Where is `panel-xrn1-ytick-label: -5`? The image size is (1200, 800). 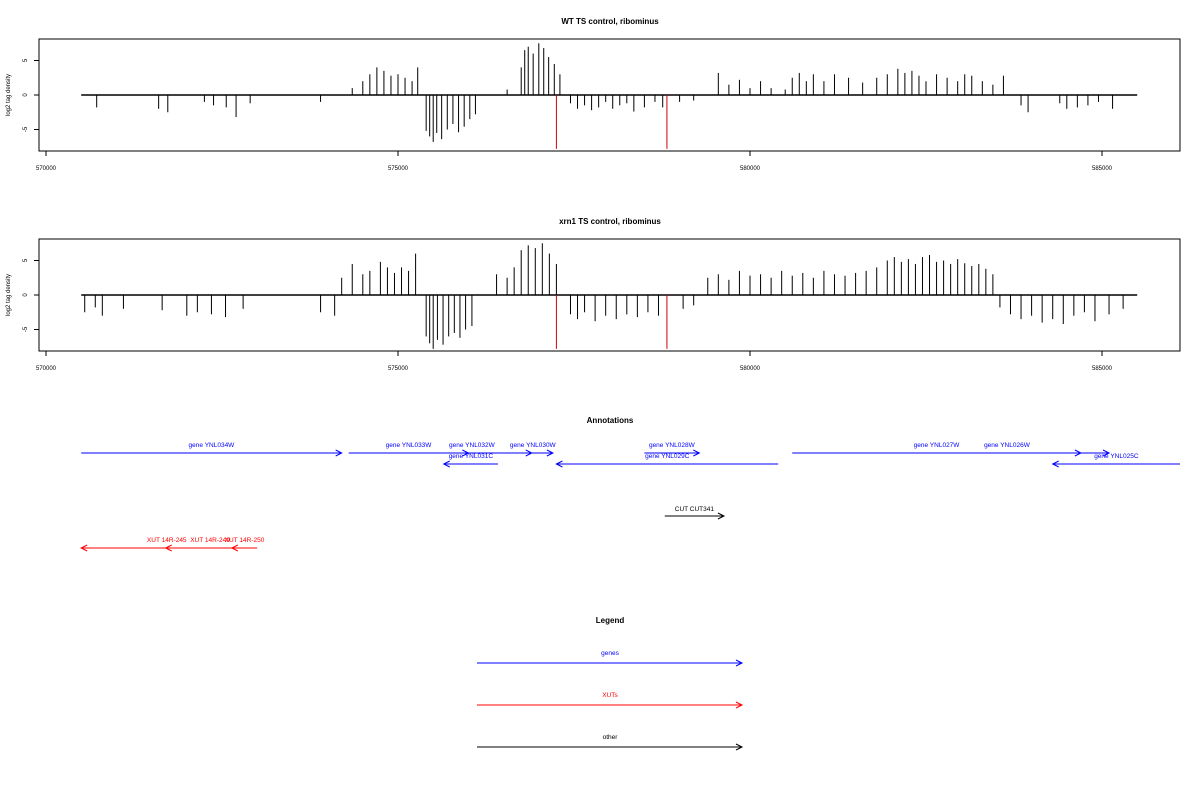 panel-xrn1-ytick-label: -5 is located at coordinates (26, 329).